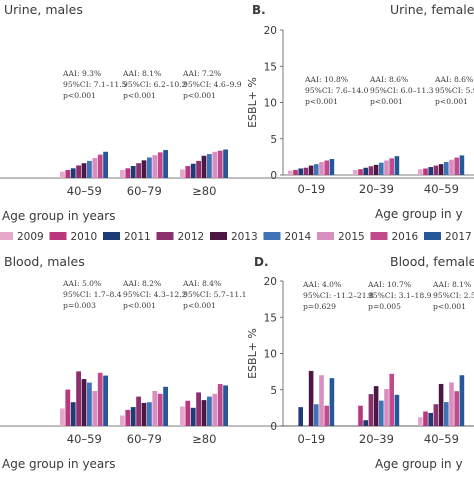  What do you see at coordinates (332, 402) in the screenshot?
I see `bar-3-0-2017` at bounding box center [332, 402].